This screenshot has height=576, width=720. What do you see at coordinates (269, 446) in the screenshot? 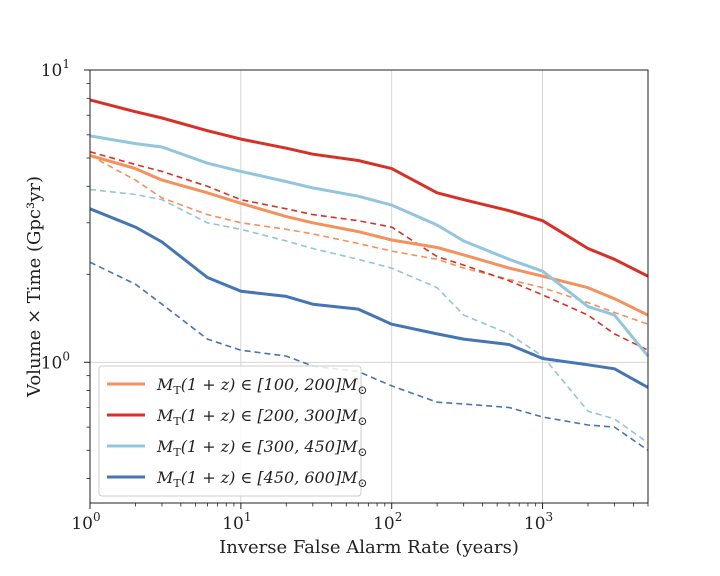
I see `legend-range: (1 + z) ∈ [300, 450]M` at bounding box center [269, 446].